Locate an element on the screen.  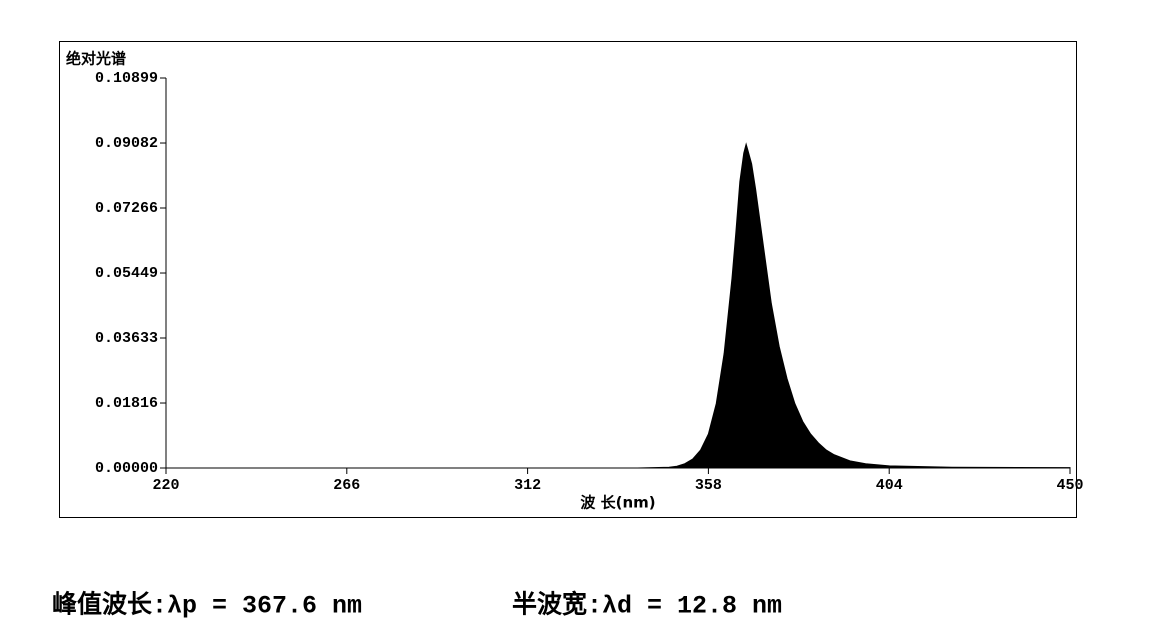
y-axis-title: 绝对光谱 is located at coordinates (96, 59).